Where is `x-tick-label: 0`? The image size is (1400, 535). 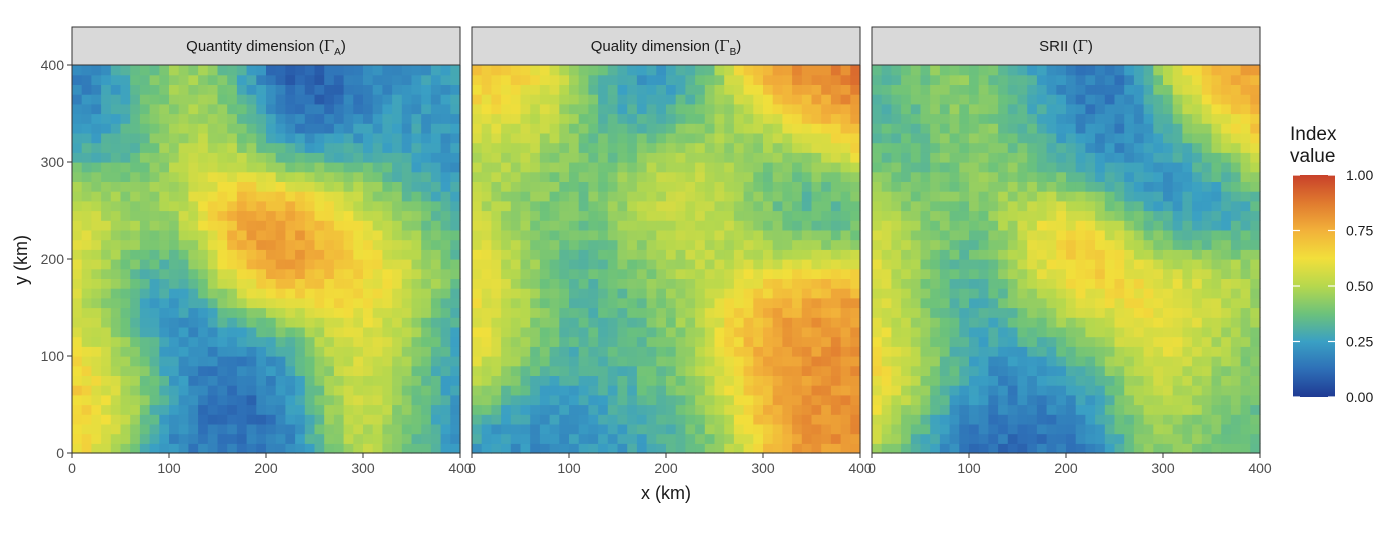 x-tick-label: 0 is located at coordinates (472, 468).